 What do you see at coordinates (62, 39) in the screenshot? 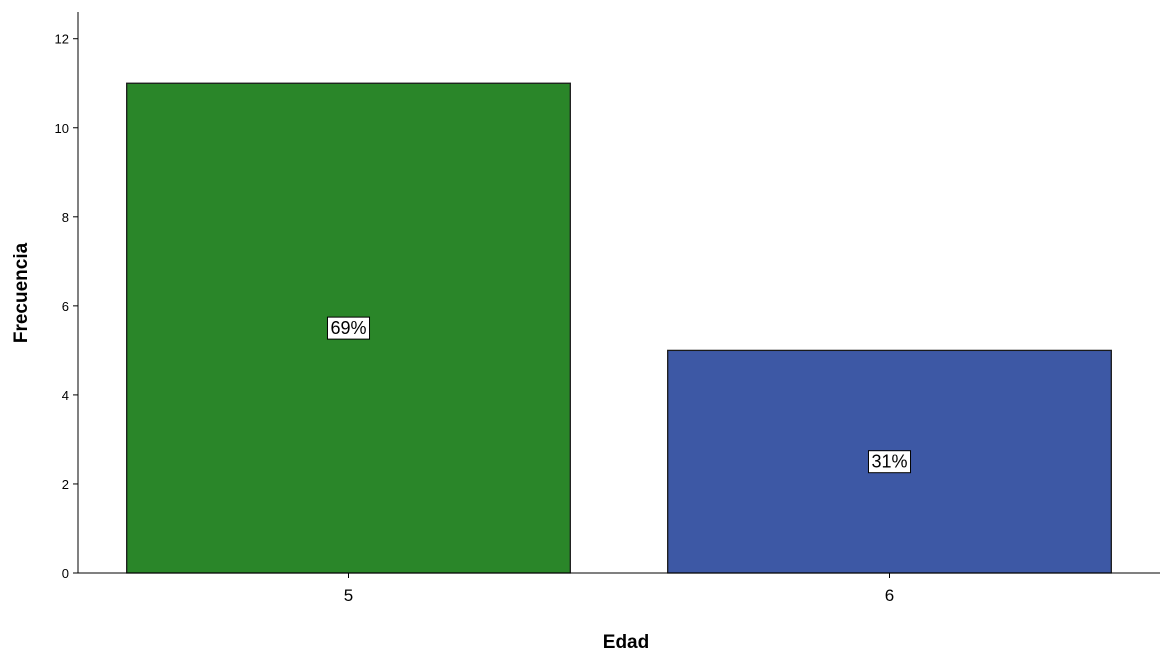
I see `y-tick-label-12: 12` at bounding box center [62, 39].